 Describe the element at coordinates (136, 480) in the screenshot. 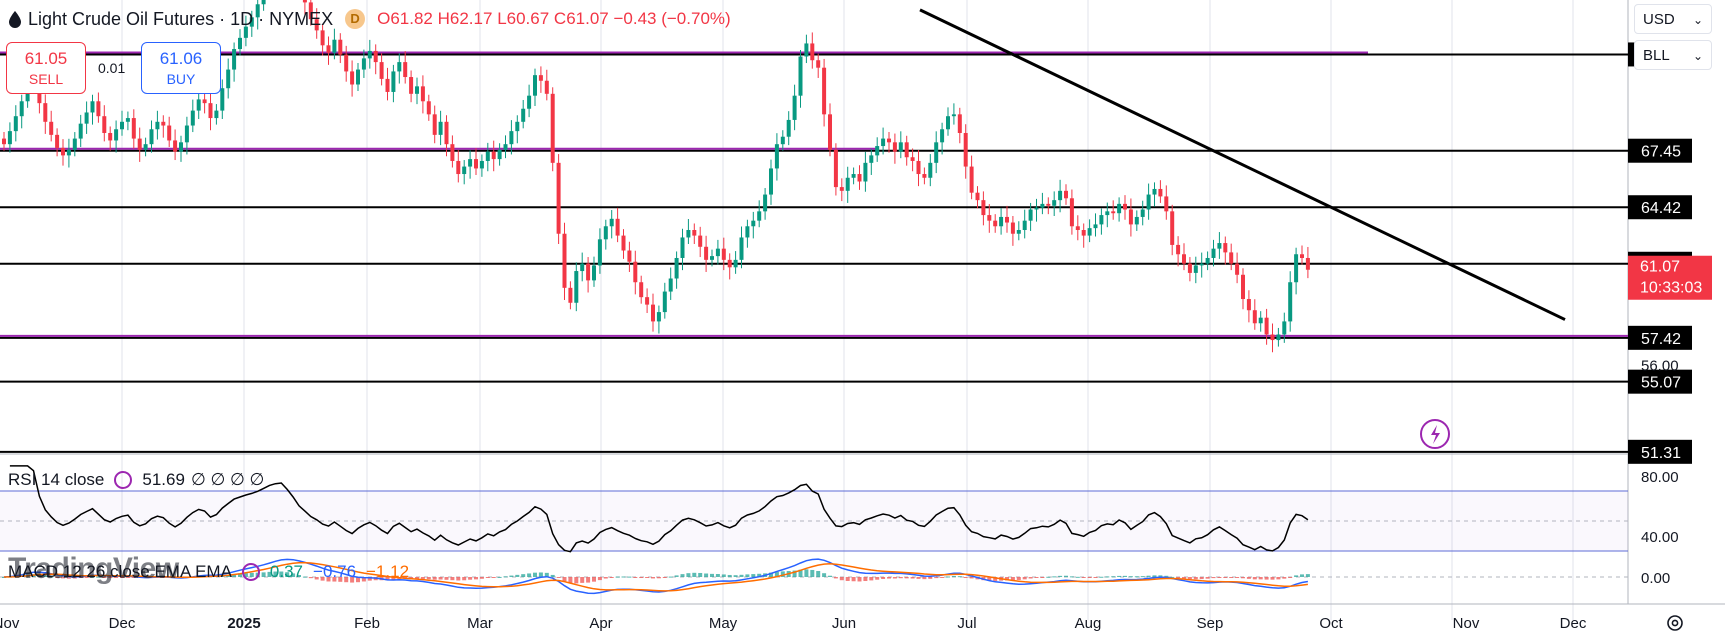

I see `rsi-legend: RSI 14 close 51.69 ∅ ∅ ∅ ∅` at that location.